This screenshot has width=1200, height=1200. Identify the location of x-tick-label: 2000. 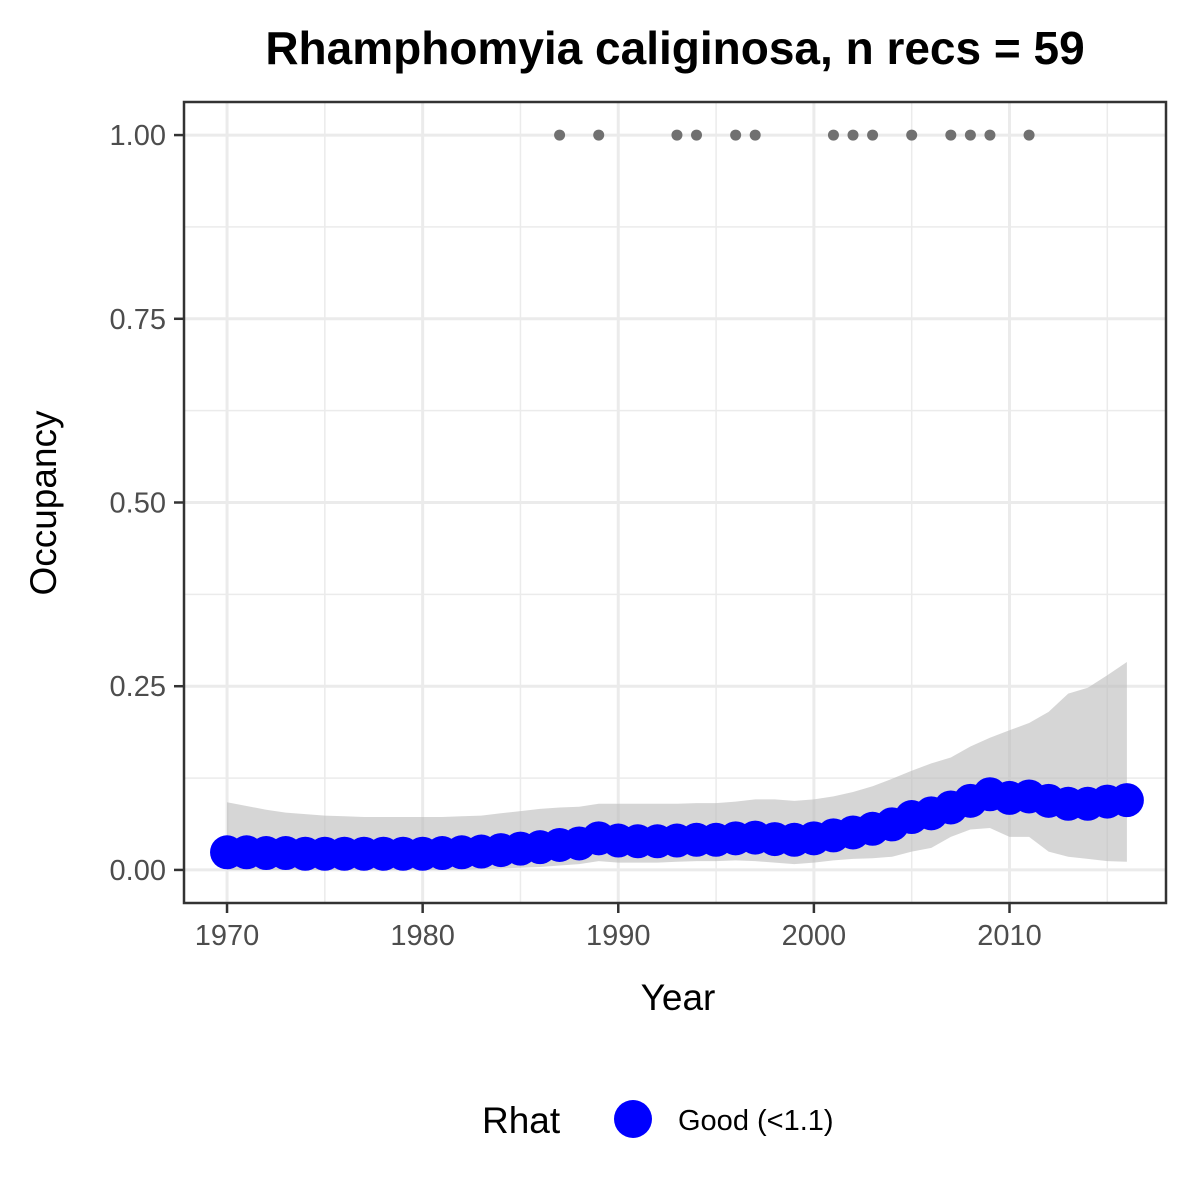
(814, 936).